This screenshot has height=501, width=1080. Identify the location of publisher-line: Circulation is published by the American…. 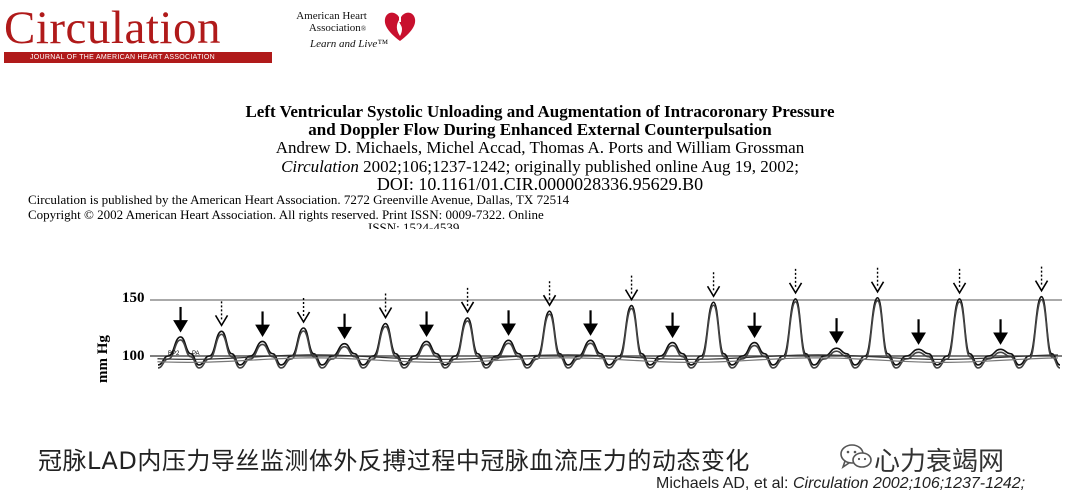
(299, 199).